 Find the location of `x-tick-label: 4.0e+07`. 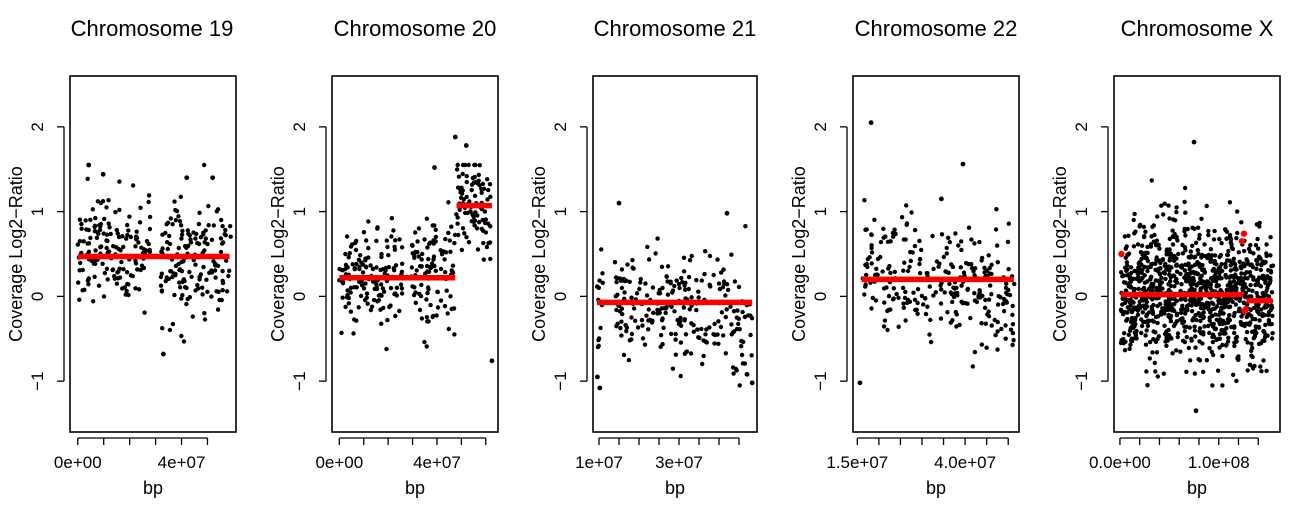

x-tick-label: 4.0e+07 is located at coordinates (965, 462).